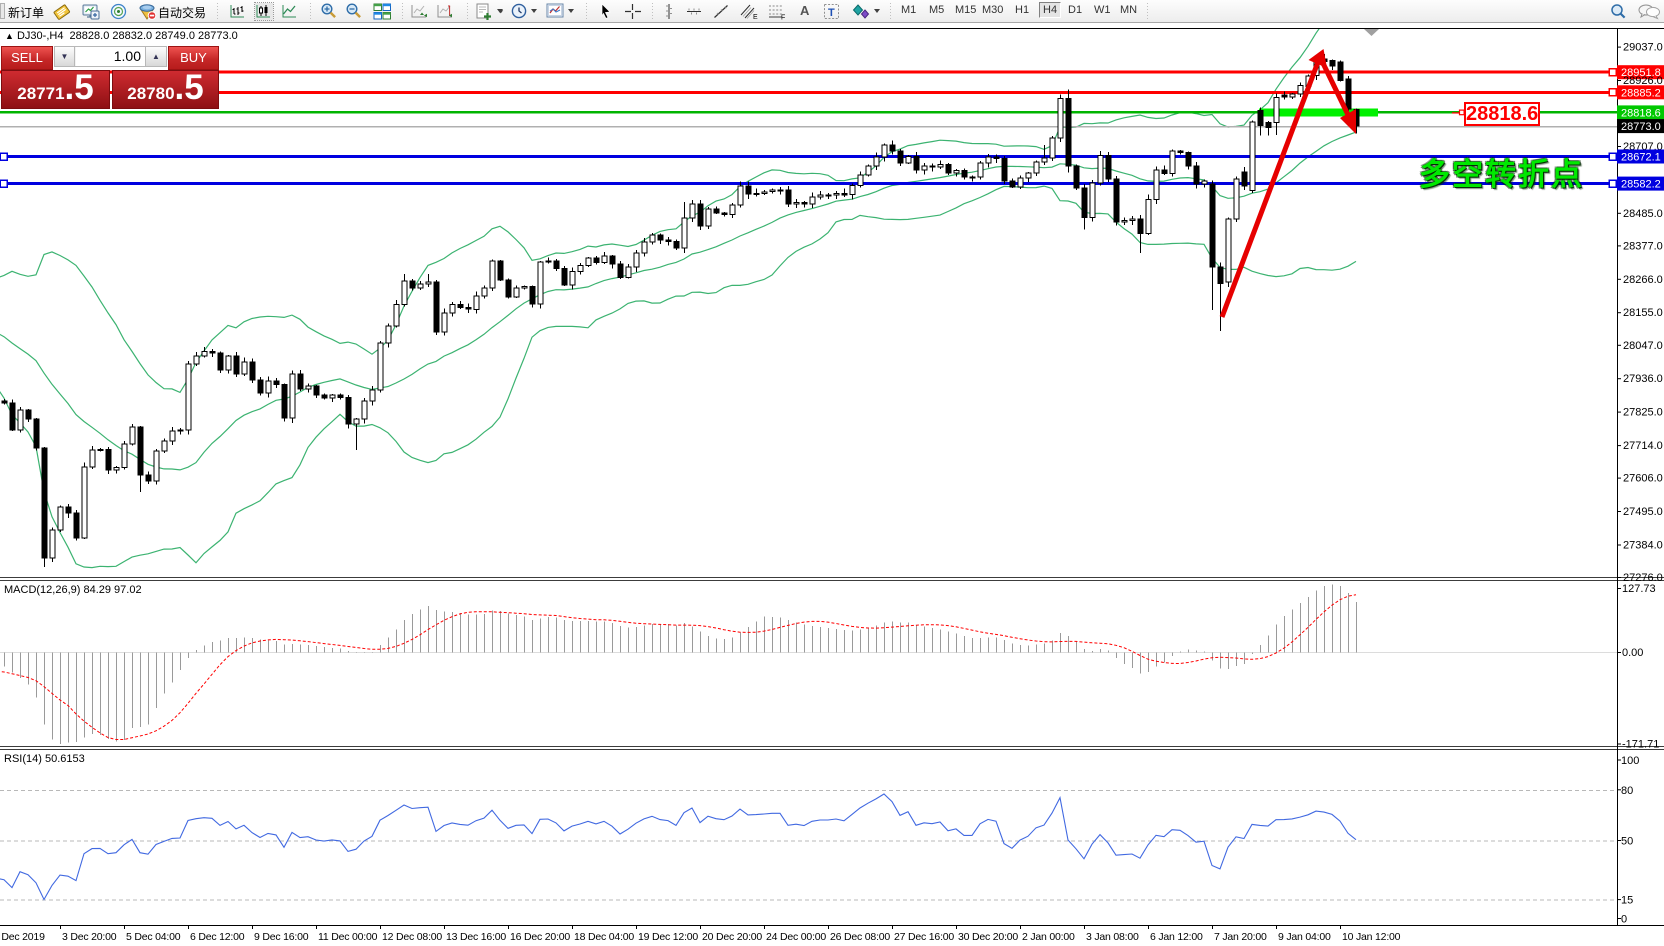  Describe the element at coordinates (1641, 113) in the screenshot. I see `svg-text: 28818.6` at that location.